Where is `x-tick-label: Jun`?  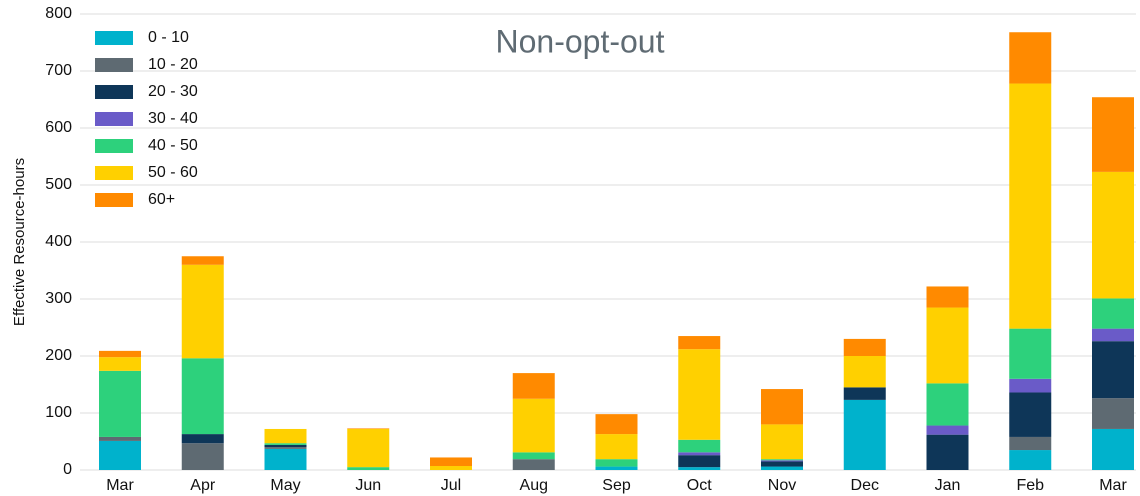
x-tick-label: Jun is located at coordinates (368, 485).